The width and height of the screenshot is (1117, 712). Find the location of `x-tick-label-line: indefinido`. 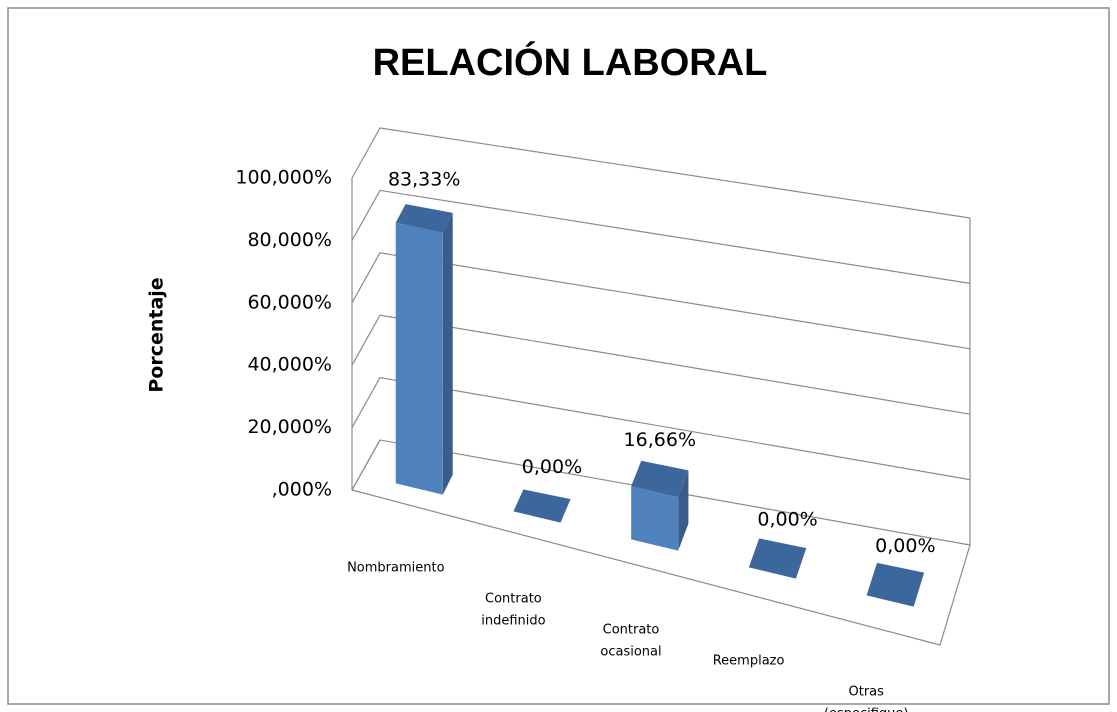

x-tick-label-line: indefinido is located at coordinates (513, 620).